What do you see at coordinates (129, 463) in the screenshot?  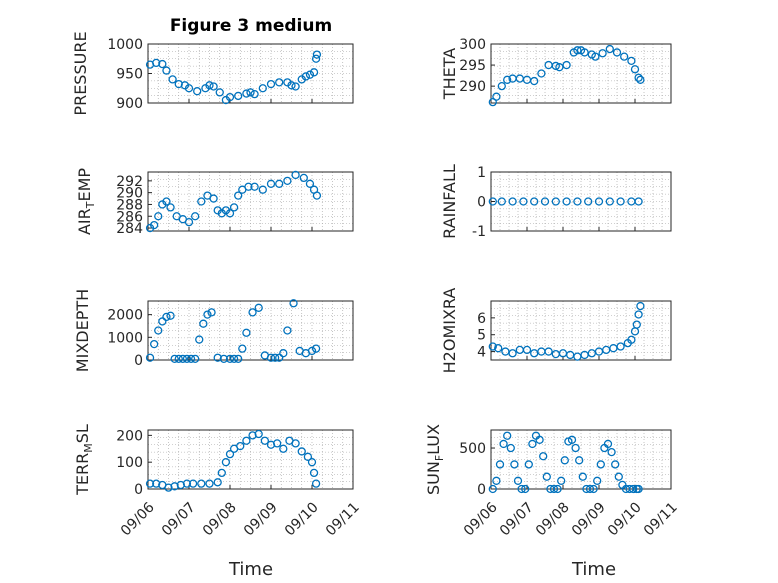 I see `y-tick-label: 100` at bounding box center [129, 463].